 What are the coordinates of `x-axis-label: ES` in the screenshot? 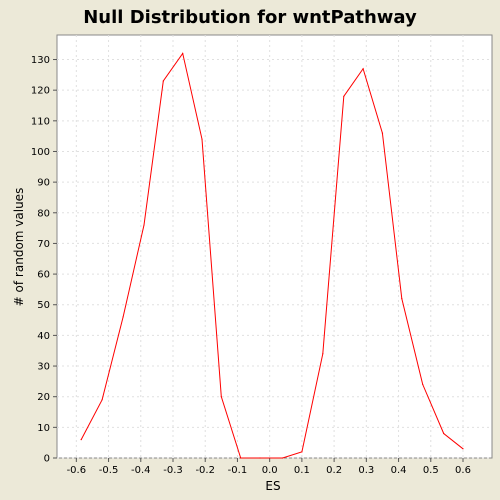 It's located at (272, 486).